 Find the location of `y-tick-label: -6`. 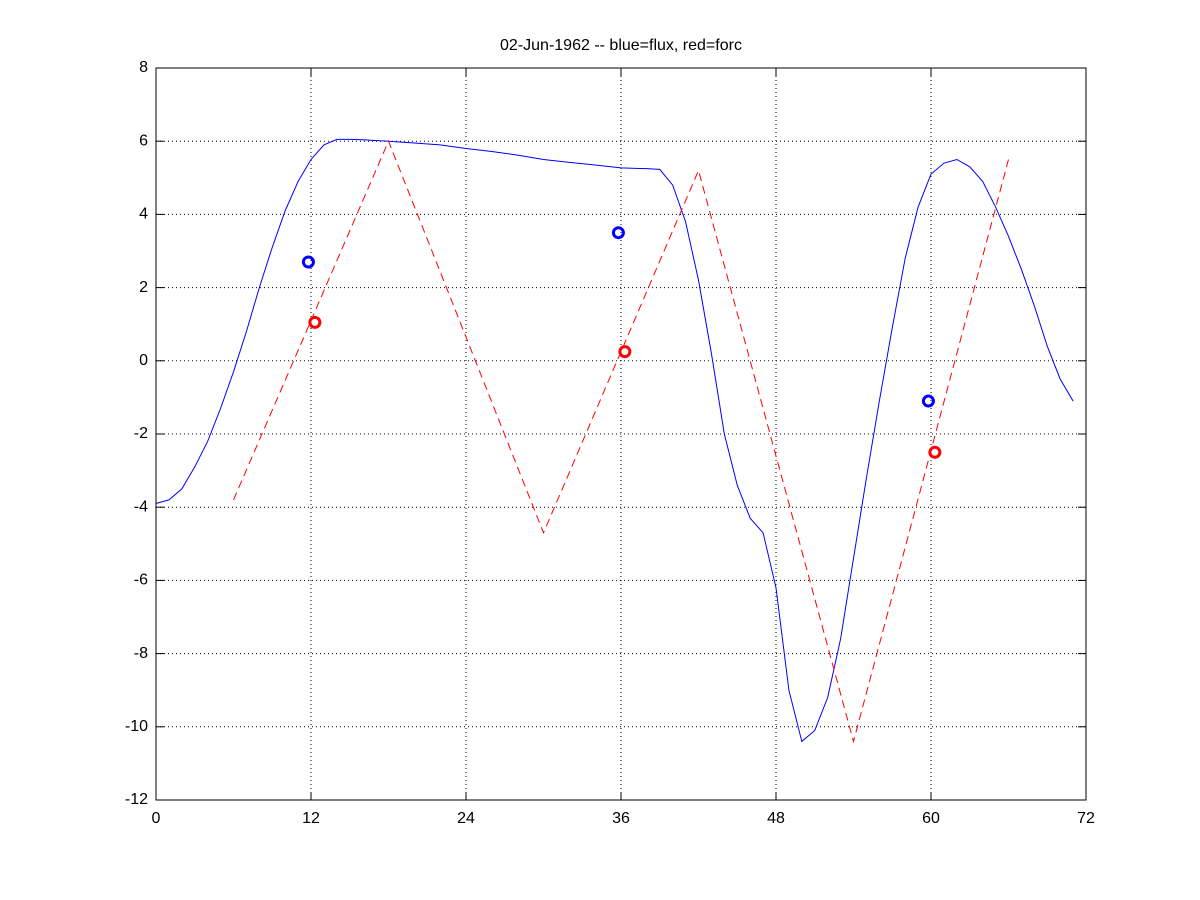

y-tick-label: -6 is located at coordinates (141, 580).